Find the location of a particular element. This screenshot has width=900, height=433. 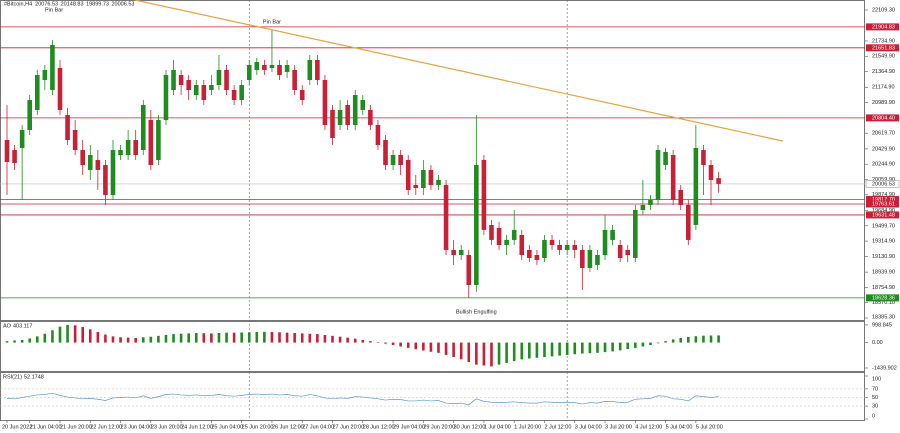

y-tick-label: 18754.90 is located at coordinates (883, 288).